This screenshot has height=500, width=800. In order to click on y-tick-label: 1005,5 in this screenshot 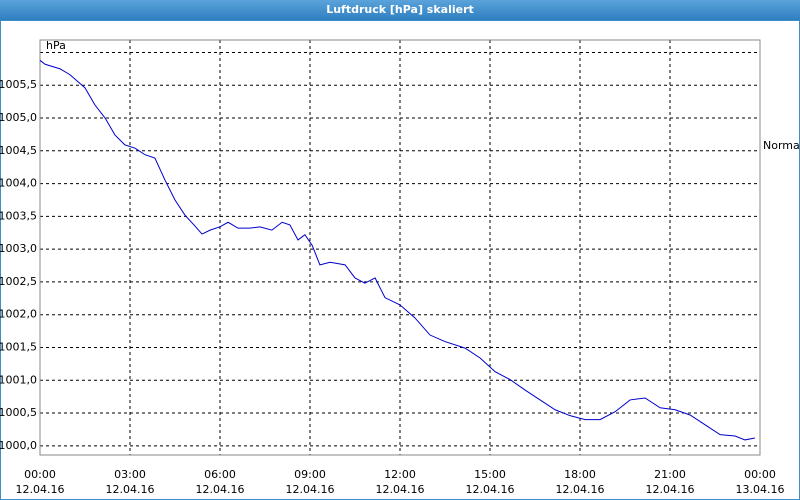, I will do `click(18, 84)`.